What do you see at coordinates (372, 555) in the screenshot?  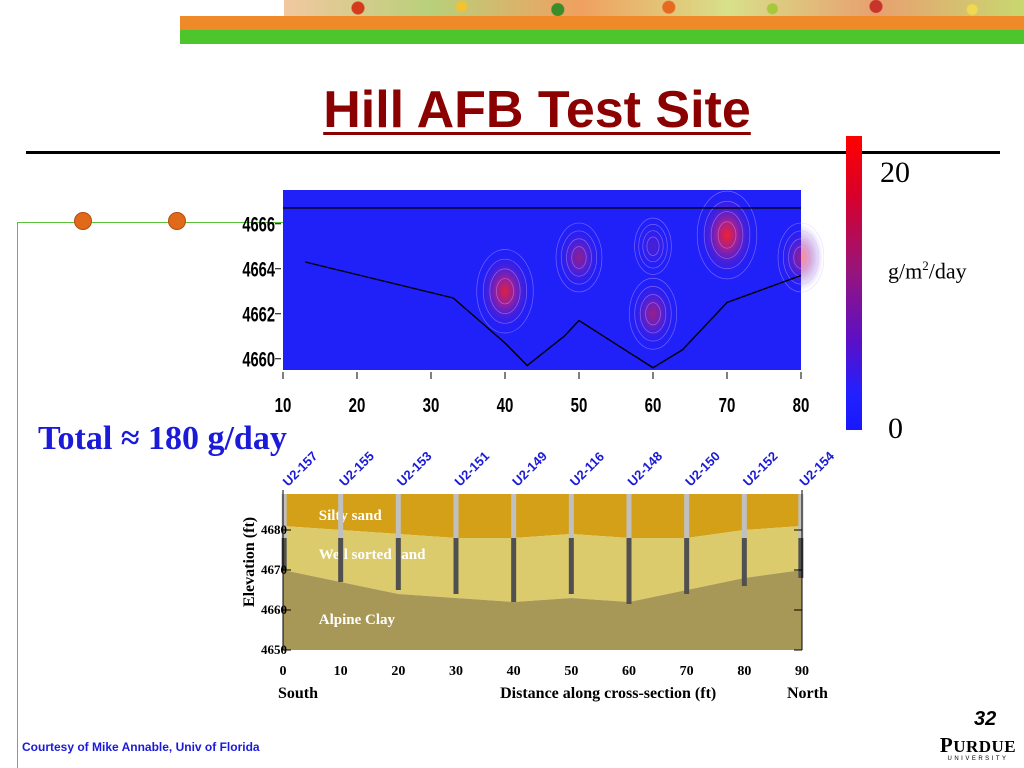 I see `layer-label: Well sorted sand` at bounding box center [372, 555].